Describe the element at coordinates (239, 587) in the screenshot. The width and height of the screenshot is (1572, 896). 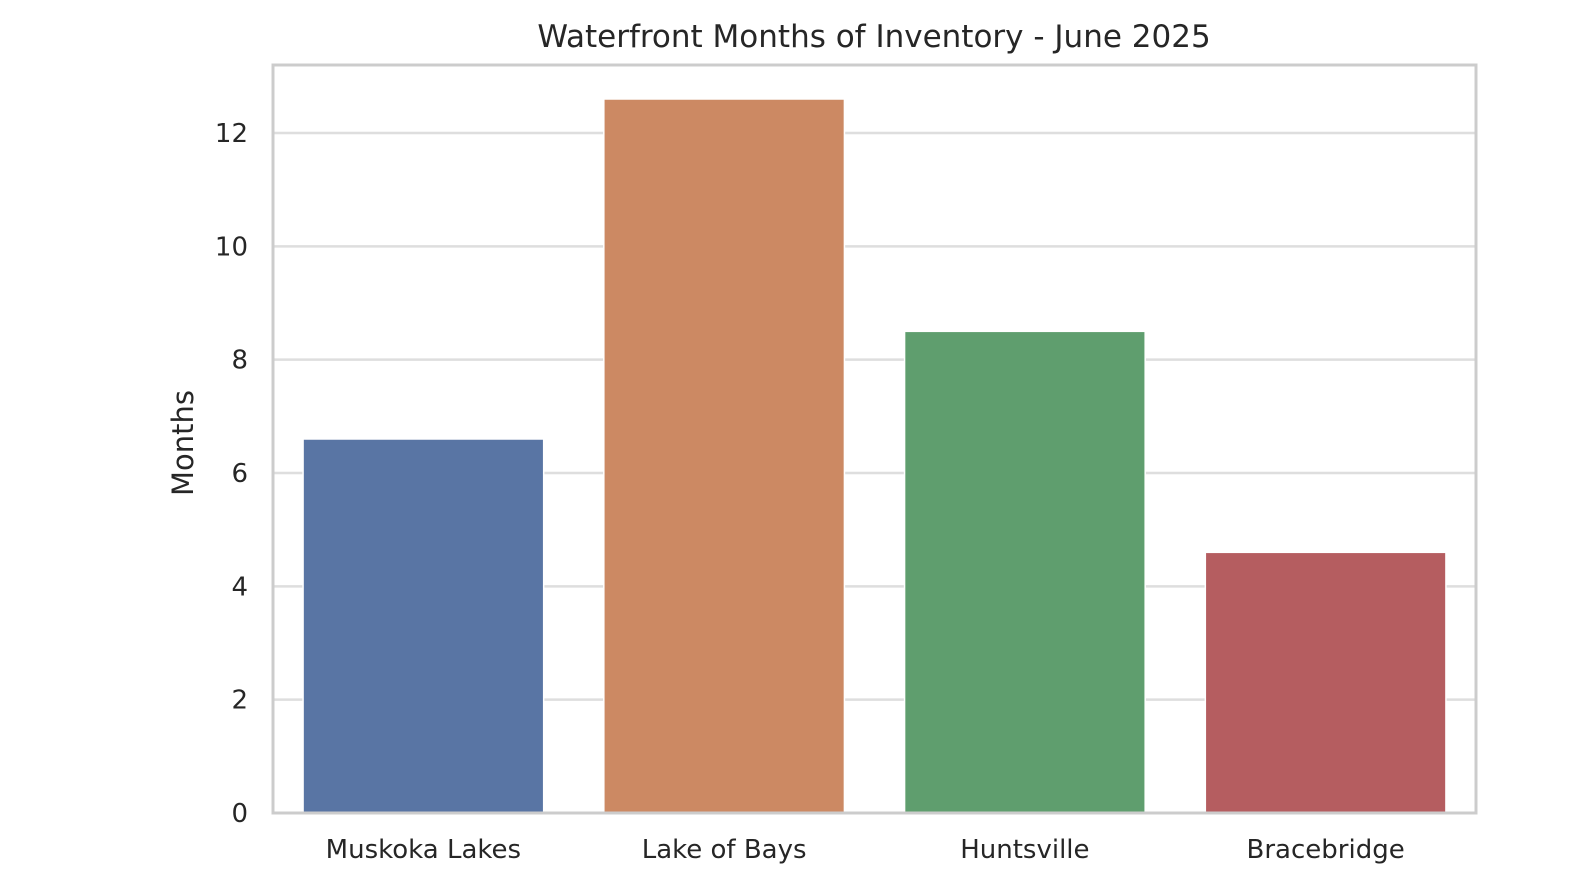
I see `y-tick-label: 4` at that location.